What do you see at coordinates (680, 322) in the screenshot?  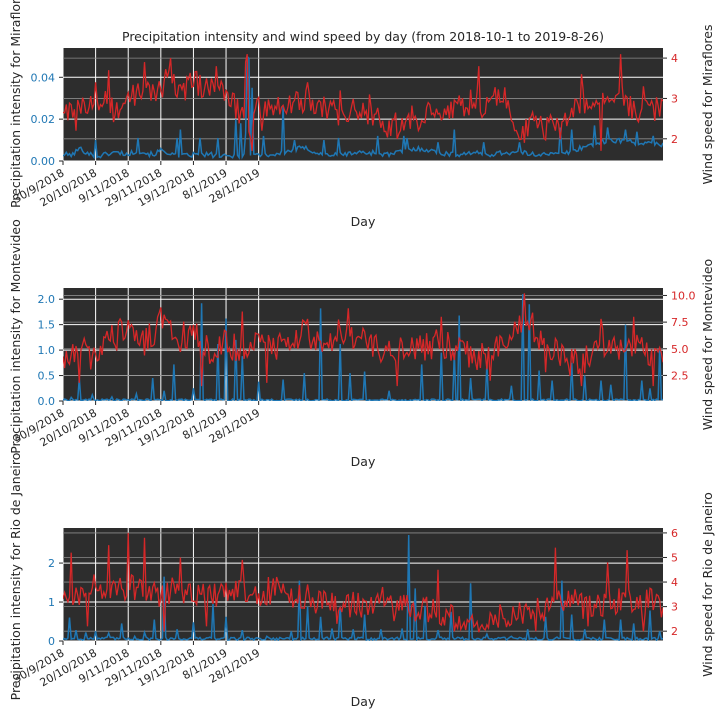 I see `y-tick-label-right: 7.5` at bounding box center [680, 322].